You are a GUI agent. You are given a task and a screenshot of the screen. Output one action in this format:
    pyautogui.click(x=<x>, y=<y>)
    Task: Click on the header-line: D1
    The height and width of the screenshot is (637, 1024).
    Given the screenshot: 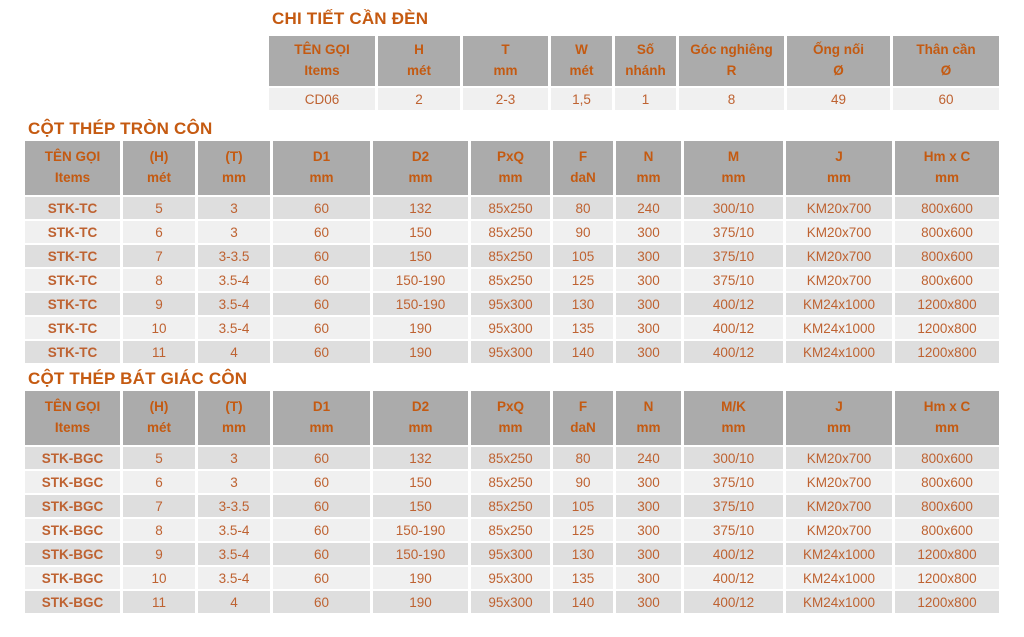 What is the action you would take?
    pyautogui.click(x=321, y=407)
    